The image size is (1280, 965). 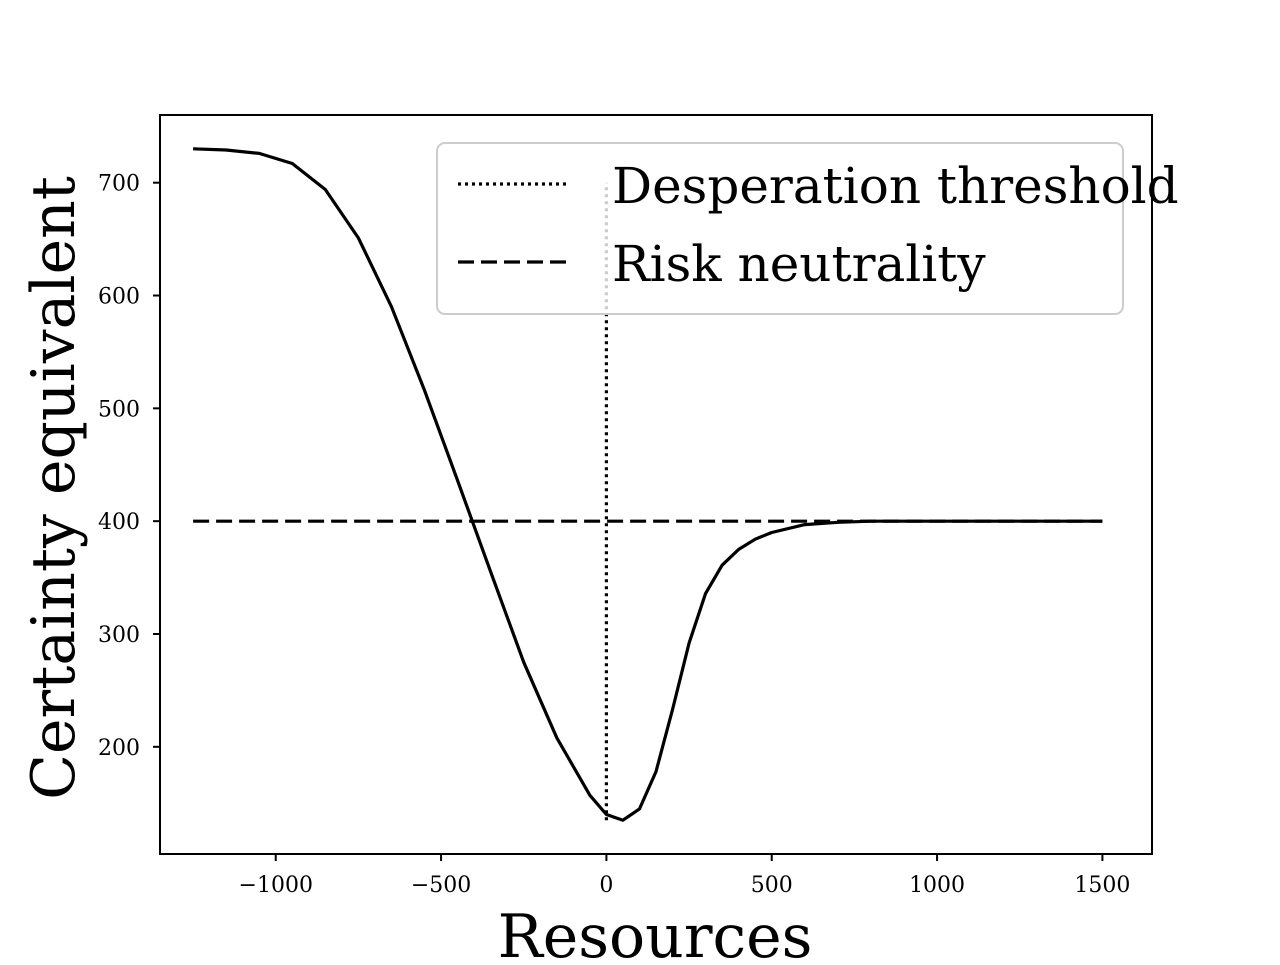 I want to click on x-axis-title: Resources, so click(x=655, y=931).